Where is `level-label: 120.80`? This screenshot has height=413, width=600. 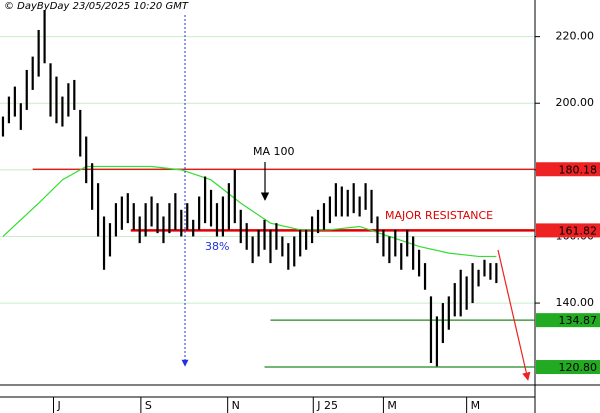
level-label: 120.80 is located at coordinates (578, 367).